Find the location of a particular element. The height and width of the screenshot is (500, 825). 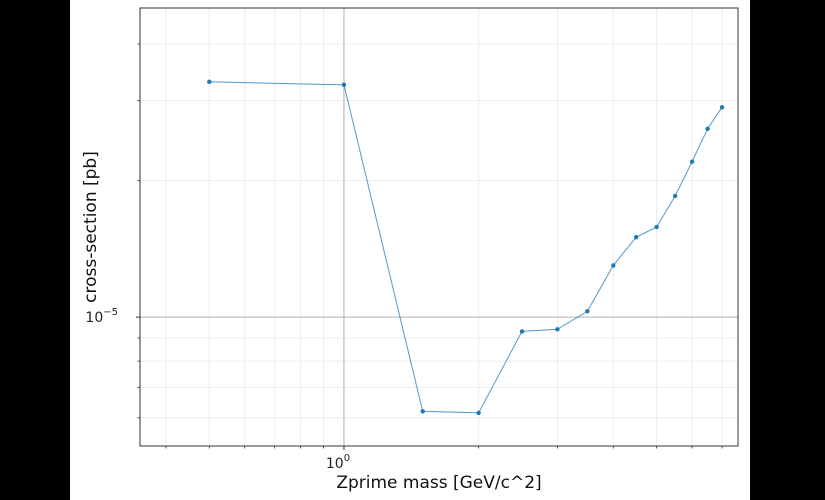

y-tick-label: 10−5 is located at coordinates (101, 316).